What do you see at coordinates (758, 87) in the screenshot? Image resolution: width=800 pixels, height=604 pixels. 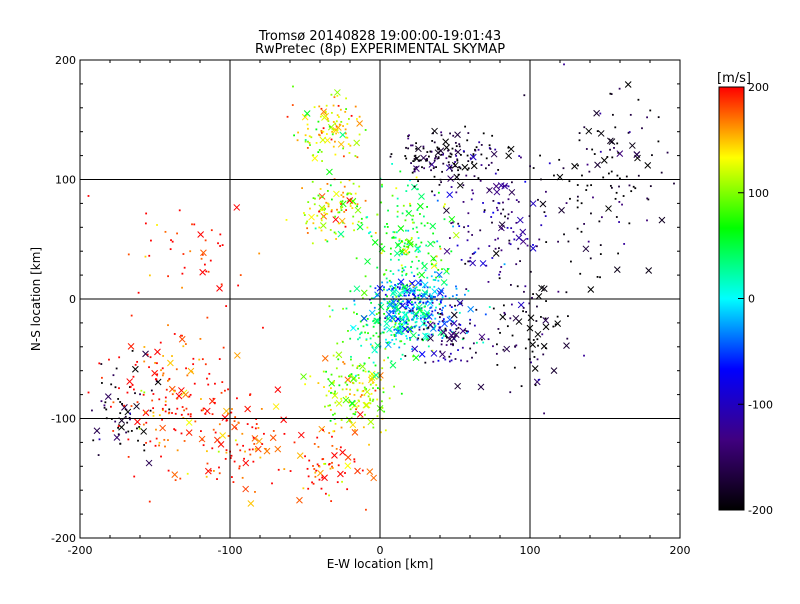 I see `colorbar-tick-label: 200` at bounding box center [758, 87].